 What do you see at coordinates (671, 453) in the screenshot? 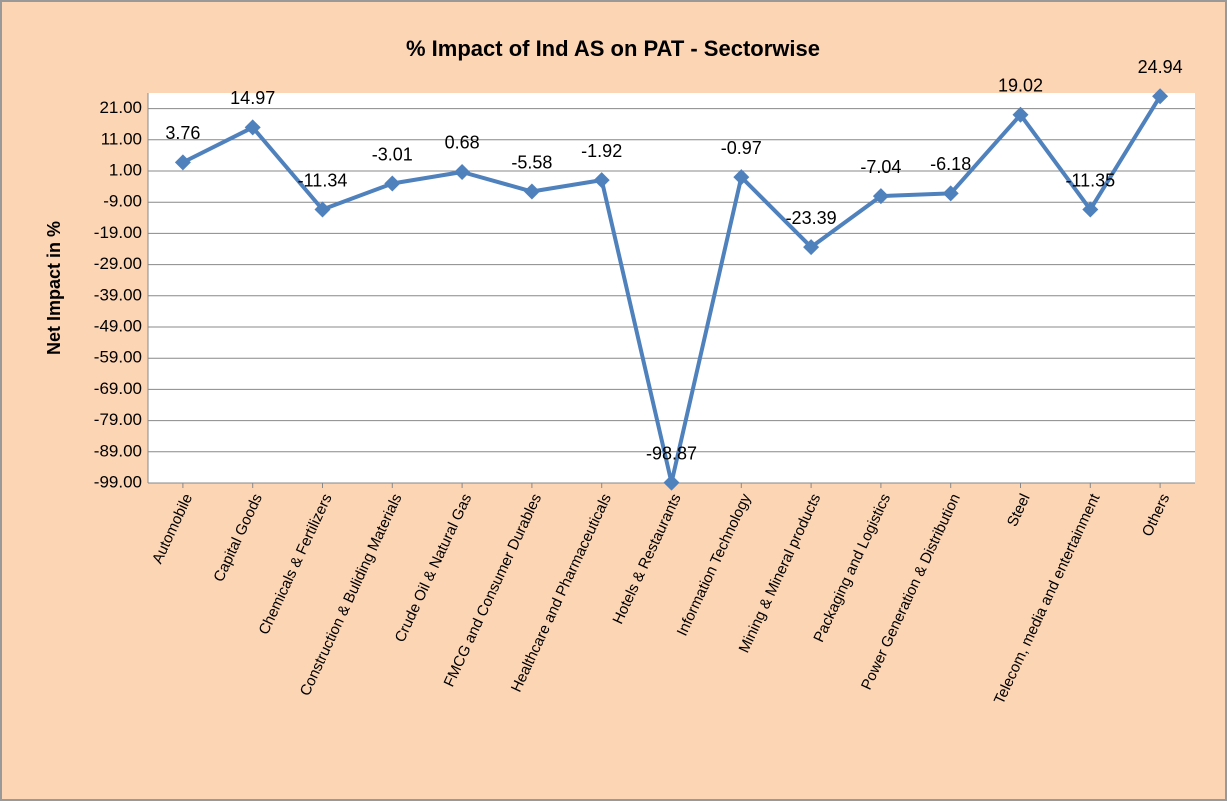
I see `data-label: -98.87` at bounding box center [671, 453].